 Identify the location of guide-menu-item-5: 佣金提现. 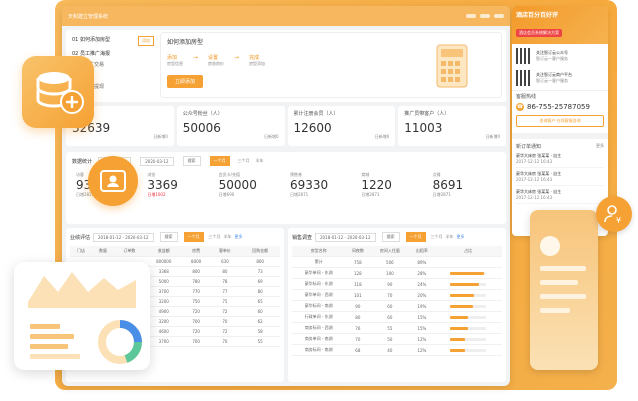
(94, 87).